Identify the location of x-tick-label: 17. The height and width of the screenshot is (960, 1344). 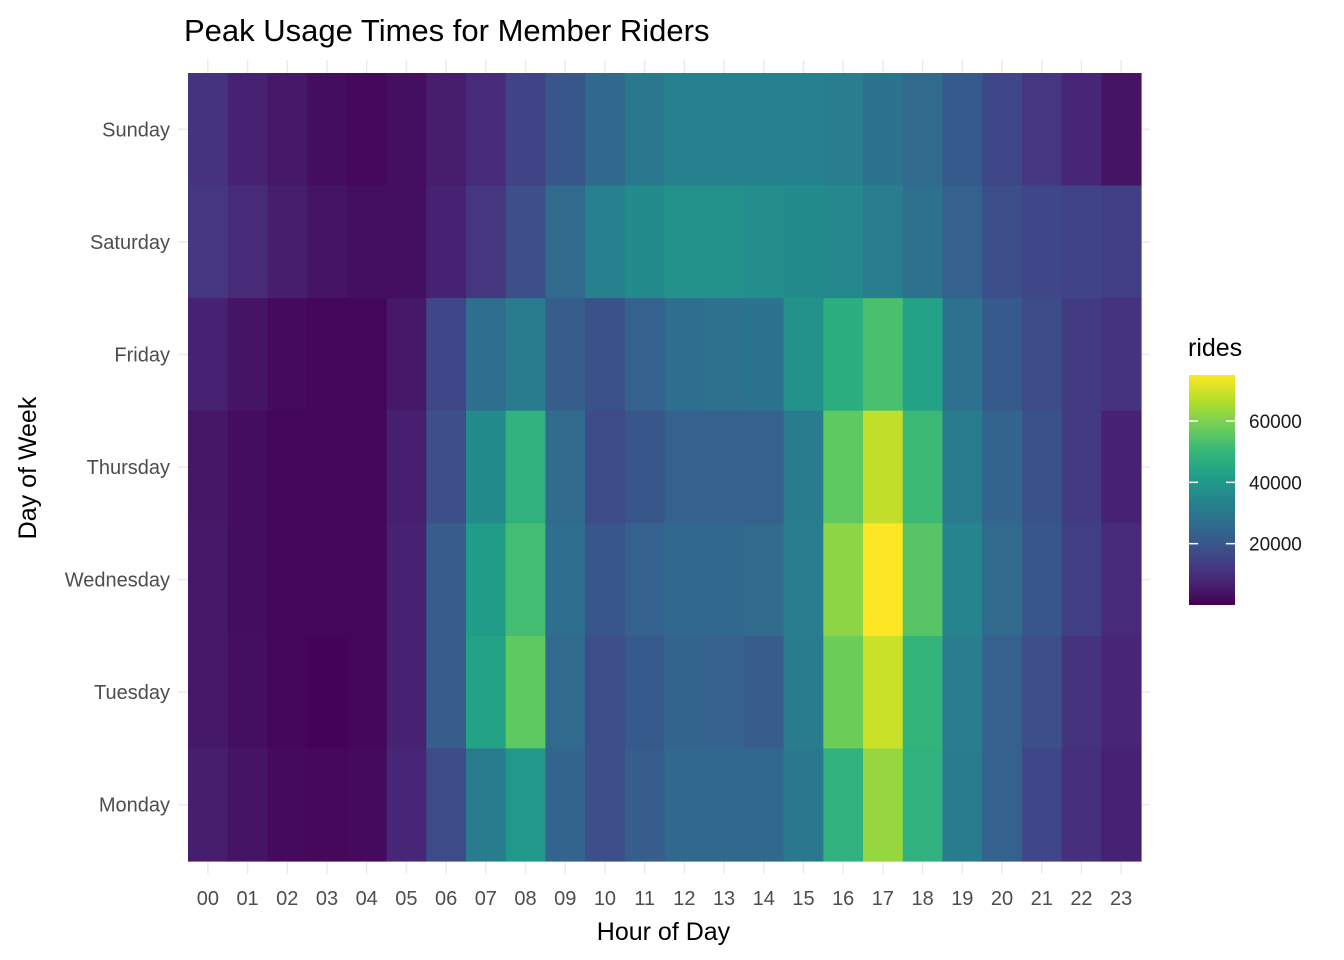
(883, 899).